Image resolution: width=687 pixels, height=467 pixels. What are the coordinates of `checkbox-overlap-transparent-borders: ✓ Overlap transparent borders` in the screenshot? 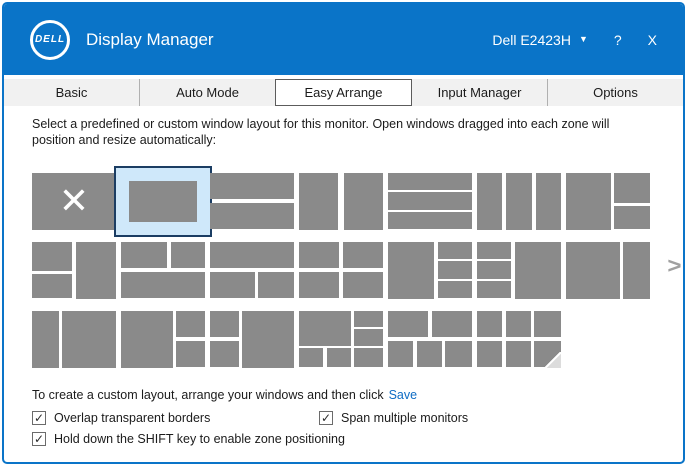 It's located at (175, 417).